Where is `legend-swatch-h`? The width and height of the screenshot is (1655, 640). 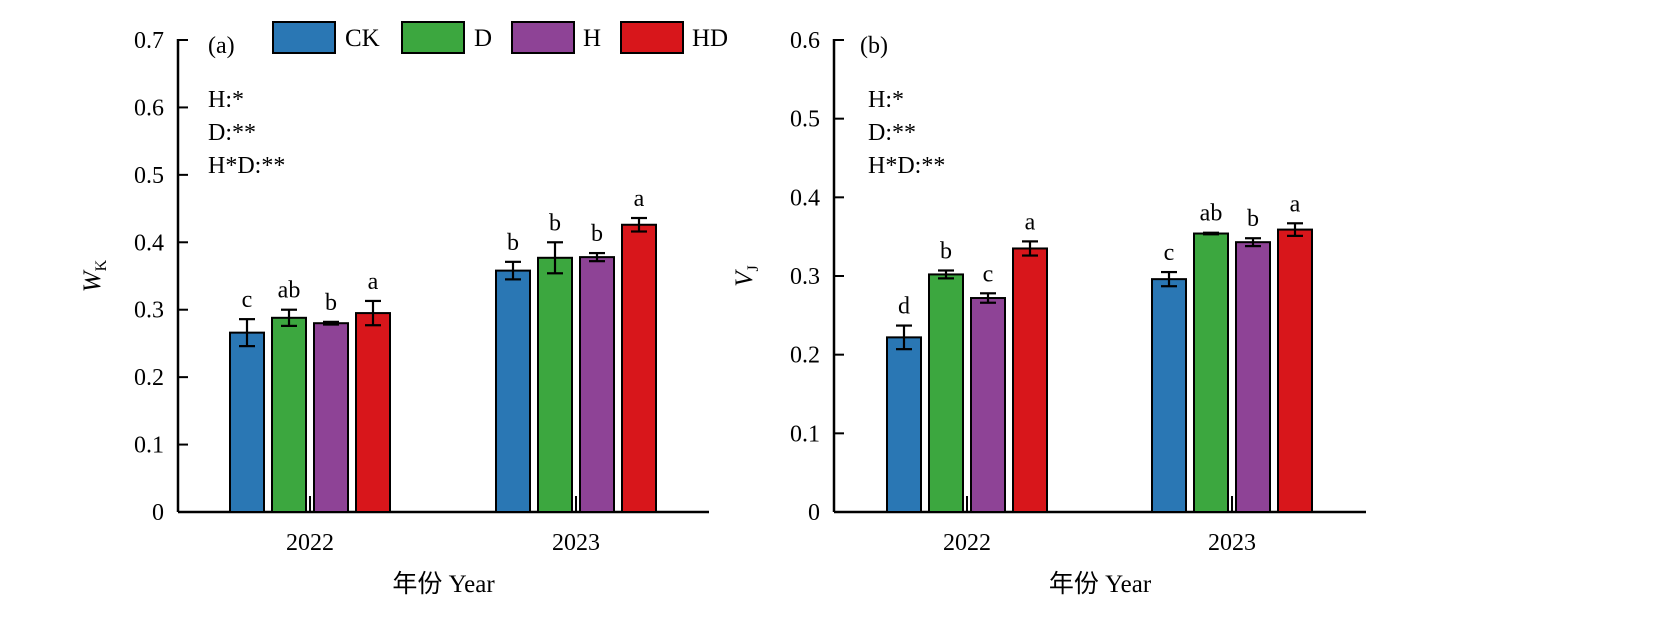
legend-swatch-h is located at coordinates (543, 37).